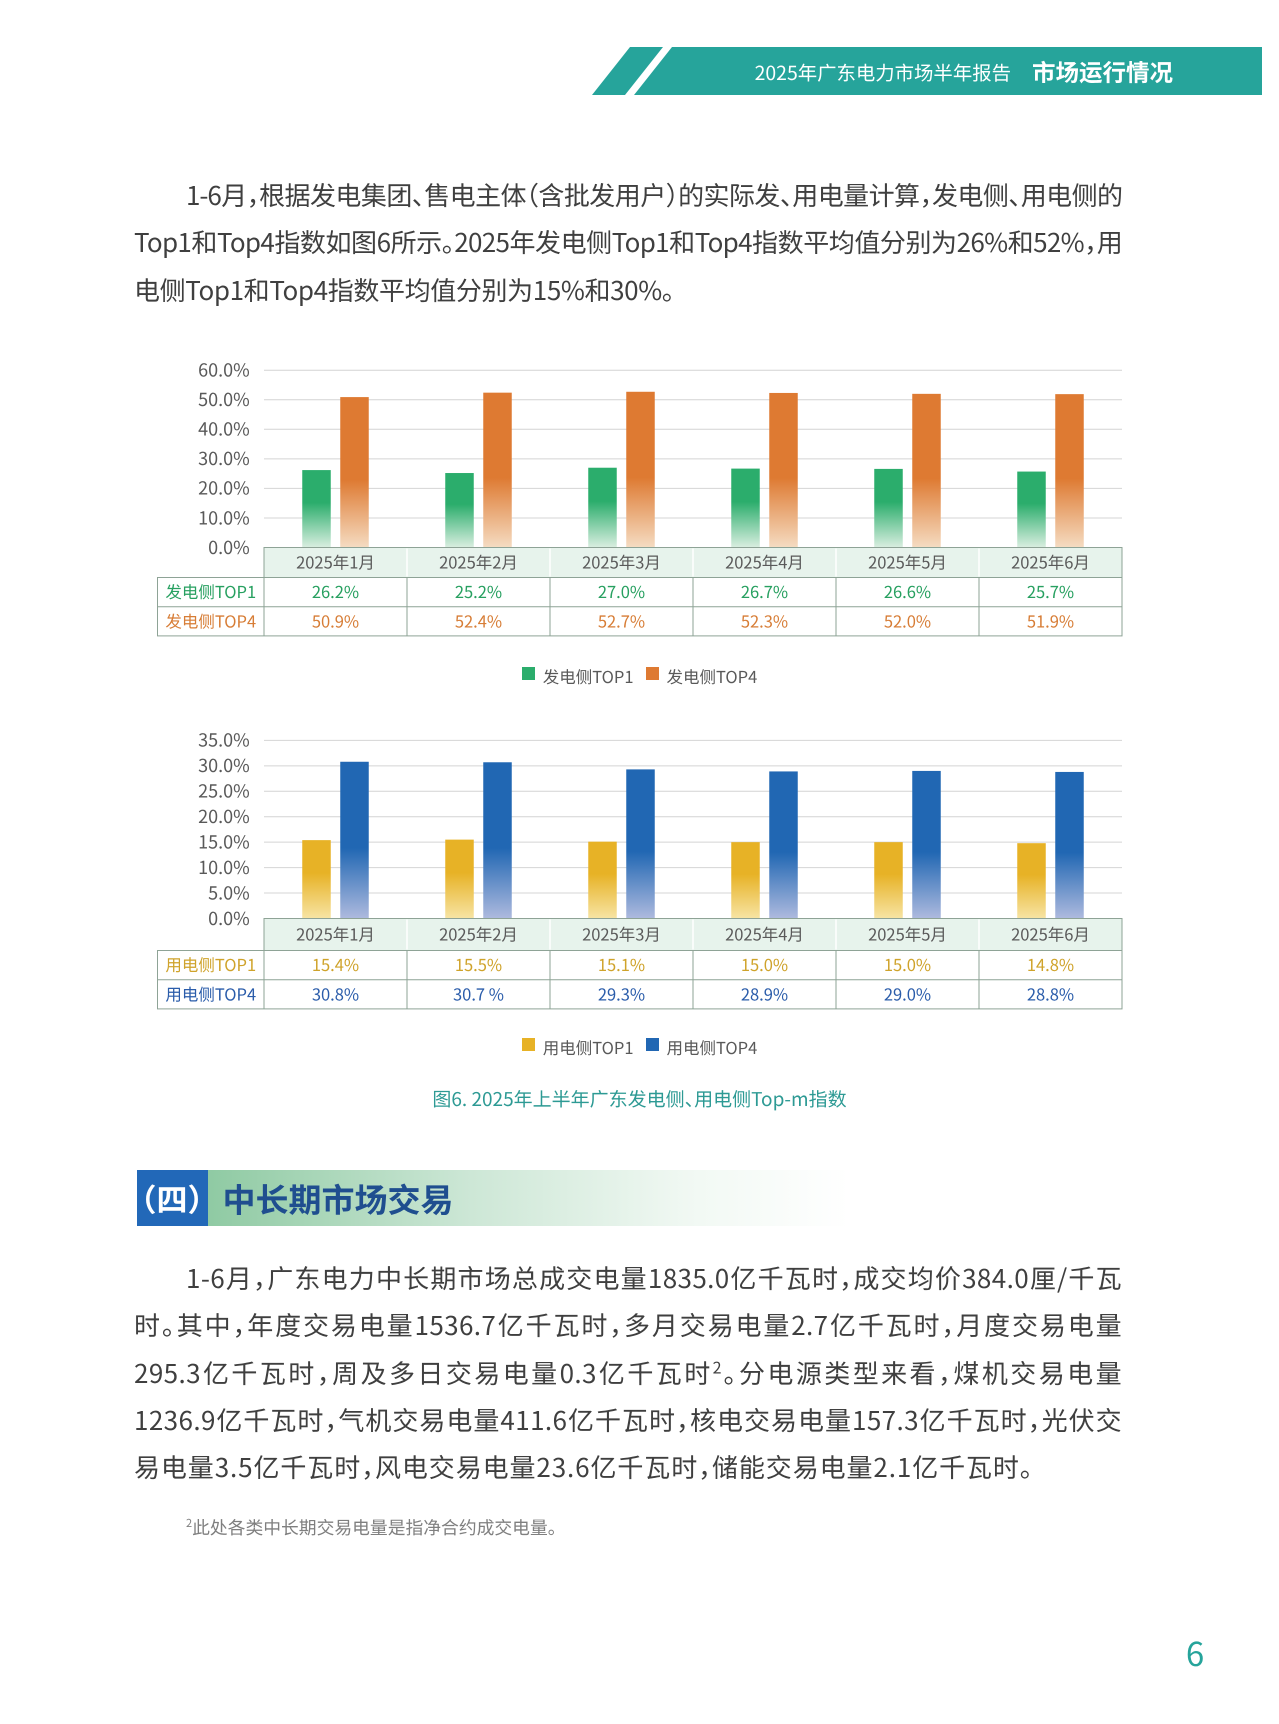 The width and height of the screenshot is (1279, 1724). I want to click on svg-text: 29.3%, so click(621, 993).